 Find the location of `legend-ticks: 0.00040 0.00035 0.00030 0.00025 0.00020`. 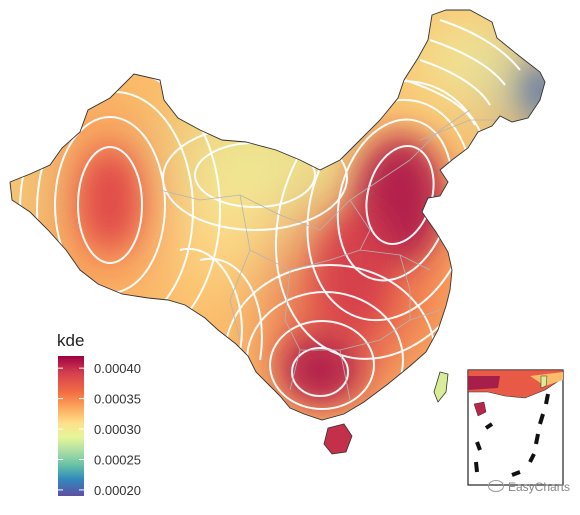

legend-ticks: 0.00040 0.00035 0.00030 0.00025 0.00020 is located at coordinates (99, 429).